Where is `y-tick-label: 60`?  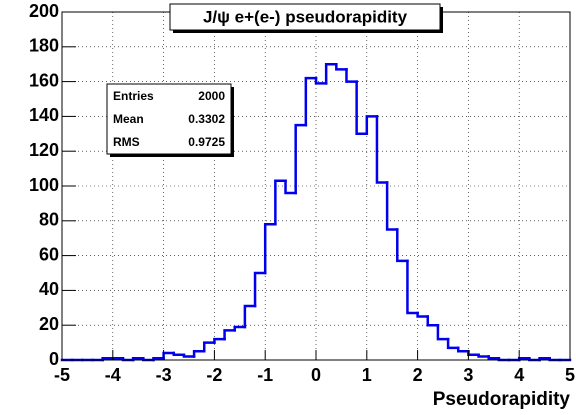
y-tick-label: 60 is located at coordinates (49, 254).